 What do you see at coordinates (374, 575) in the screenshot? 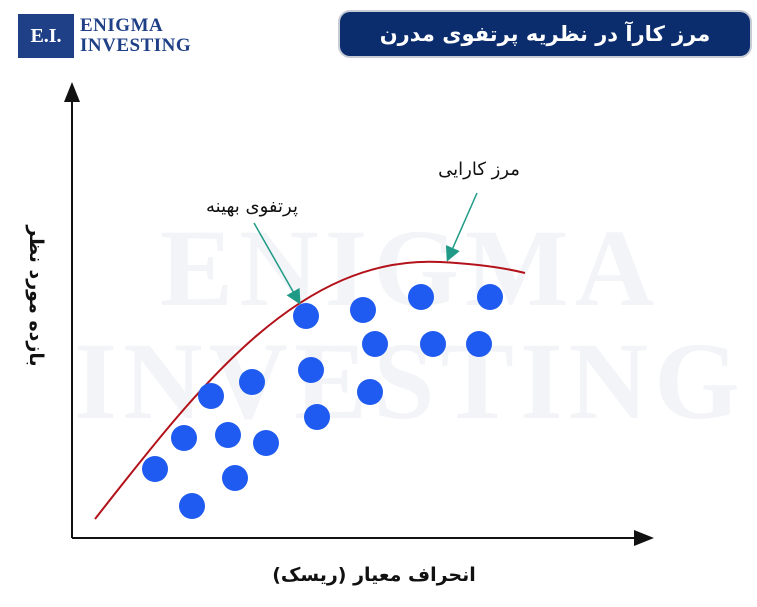
I see `x-axis-label: انحراف معیار (ریسک)` at bounding box center [374, 575].